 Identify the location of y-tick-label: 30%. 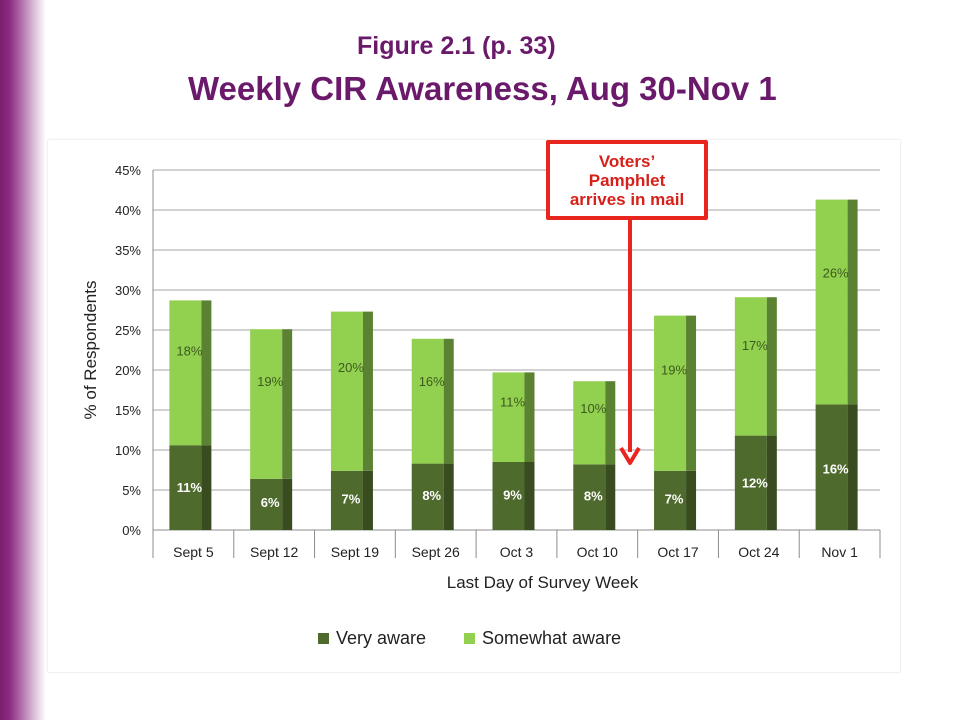
(128, 290).